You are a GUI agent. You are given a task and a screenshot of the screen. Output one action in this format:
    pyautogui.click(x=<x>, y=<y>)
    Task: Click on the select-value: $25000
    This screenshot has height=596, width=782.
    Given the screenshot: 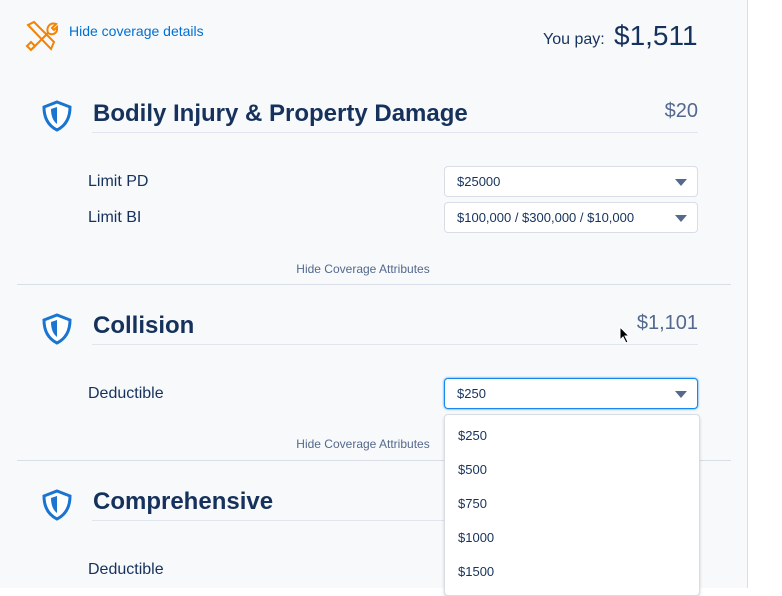 What is the action you would take?
    pyautogui.click(x=479, y=181)
    